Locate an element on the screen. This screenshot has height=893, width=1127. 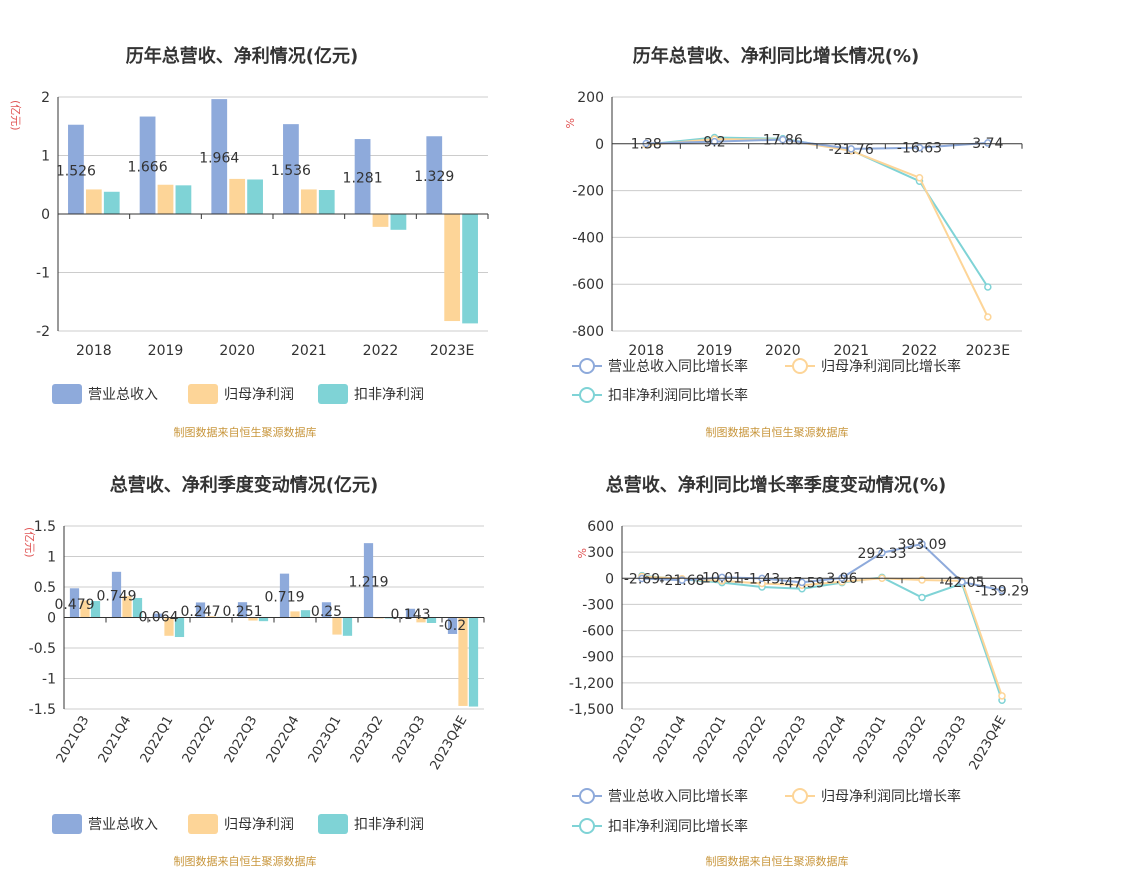
data-label: 1.536 is located at coordinates (291, 171).